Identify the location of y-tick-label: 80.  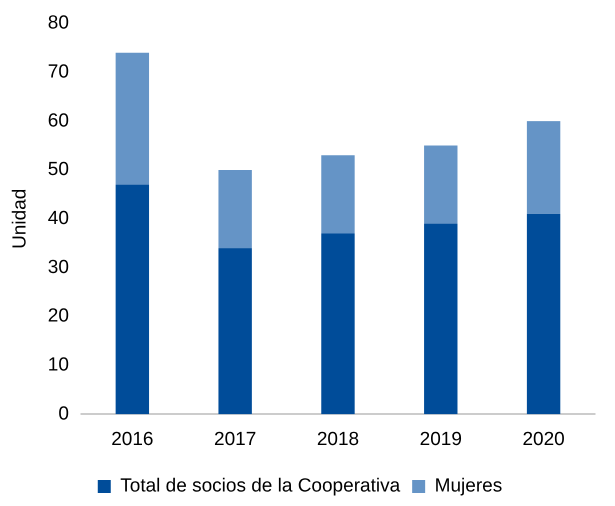
(58, 23).